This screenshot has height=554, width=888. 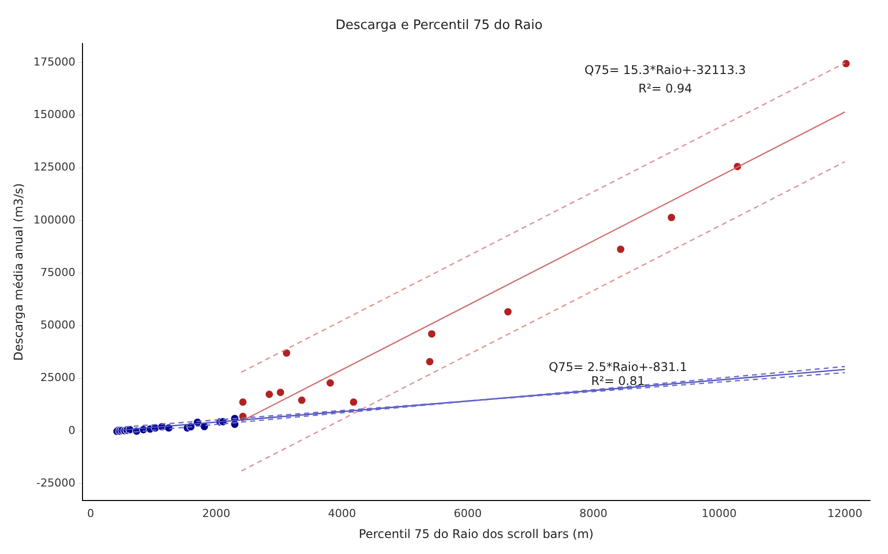 I want to click on annotation: R²= 0.94, so click(x=665, y=88).